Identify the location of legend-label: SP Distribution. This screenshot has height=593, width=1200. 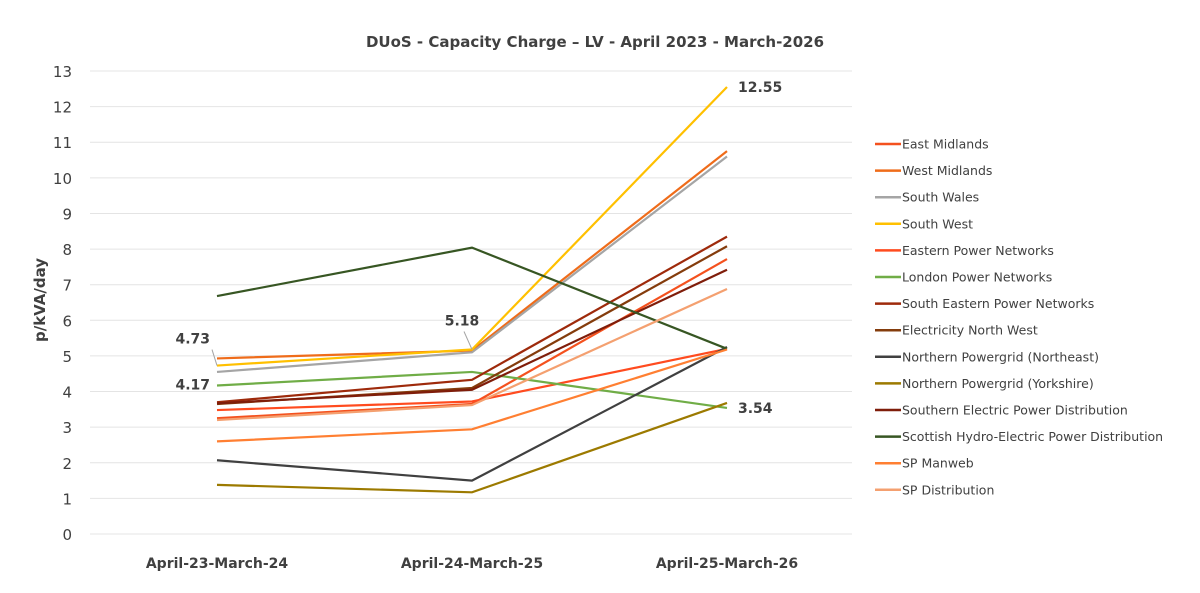
(948, 489).